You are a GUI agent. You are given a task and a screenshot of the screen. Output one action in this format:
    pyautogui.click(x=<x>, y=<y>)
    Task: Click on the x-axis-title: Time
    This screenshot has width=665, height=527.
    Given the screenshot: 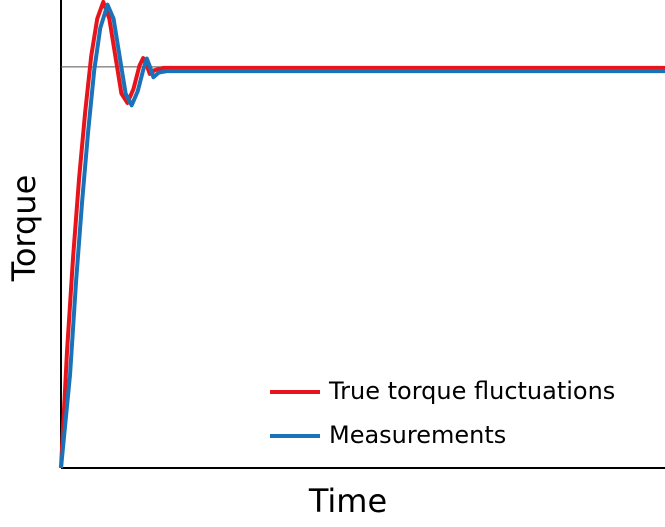 What is the action you would take?
    pyautogui.click(x=347, y=501)
    